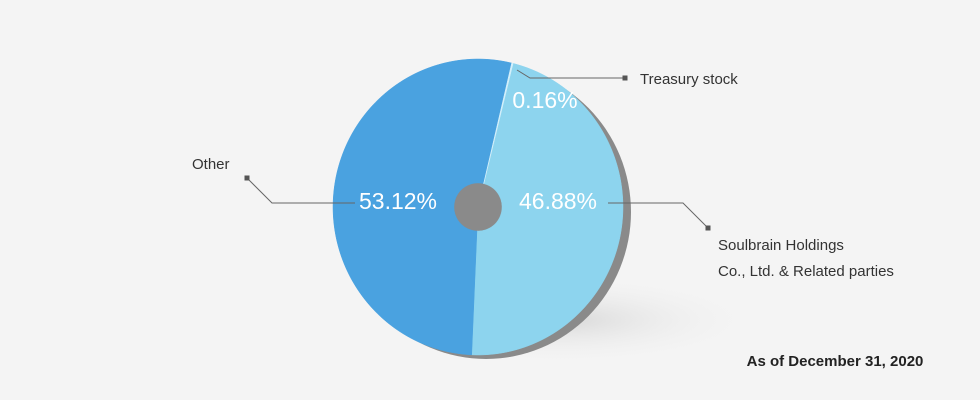 This screenshot has width=980, height=400. I want to click on subtitle: As of December 31, 2020, so click(835, 361).